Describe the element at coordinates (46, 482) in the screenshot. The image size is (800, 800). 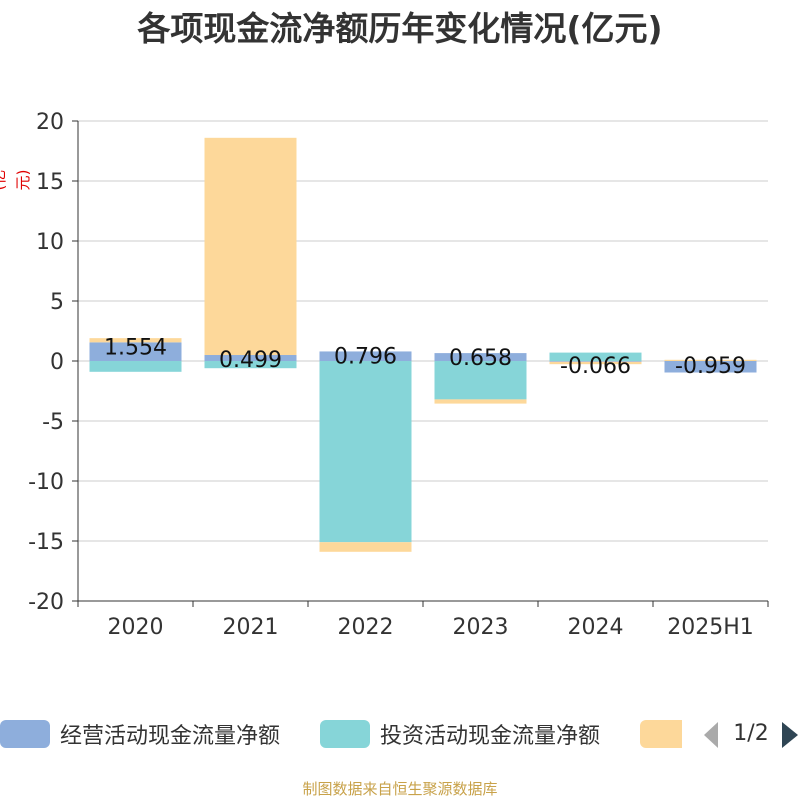
I see `y-tick-label: -10` at that location.